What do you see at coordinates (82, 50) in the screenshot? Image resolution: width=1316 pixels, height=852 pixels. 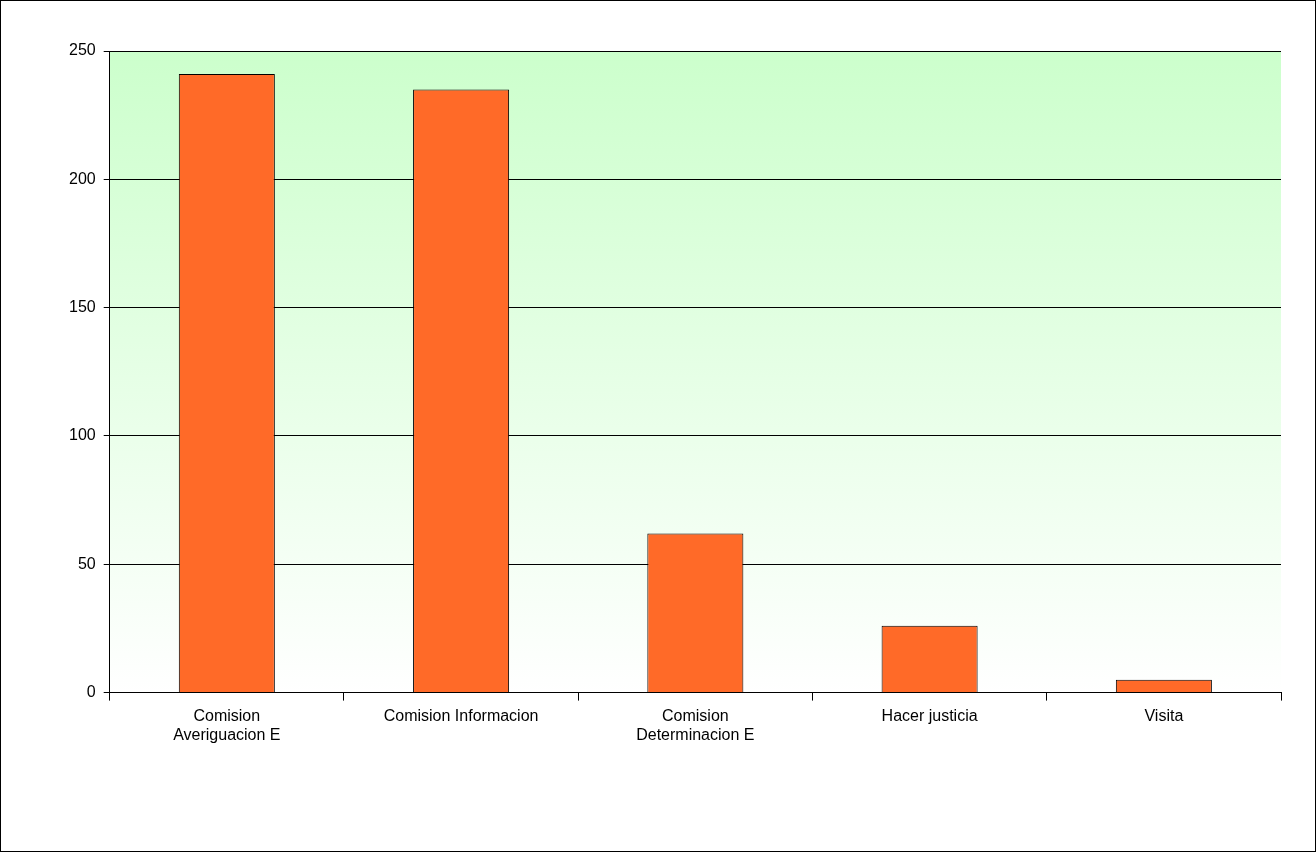 I see `y-tick-label: 250` at bounding box center [82, 50].